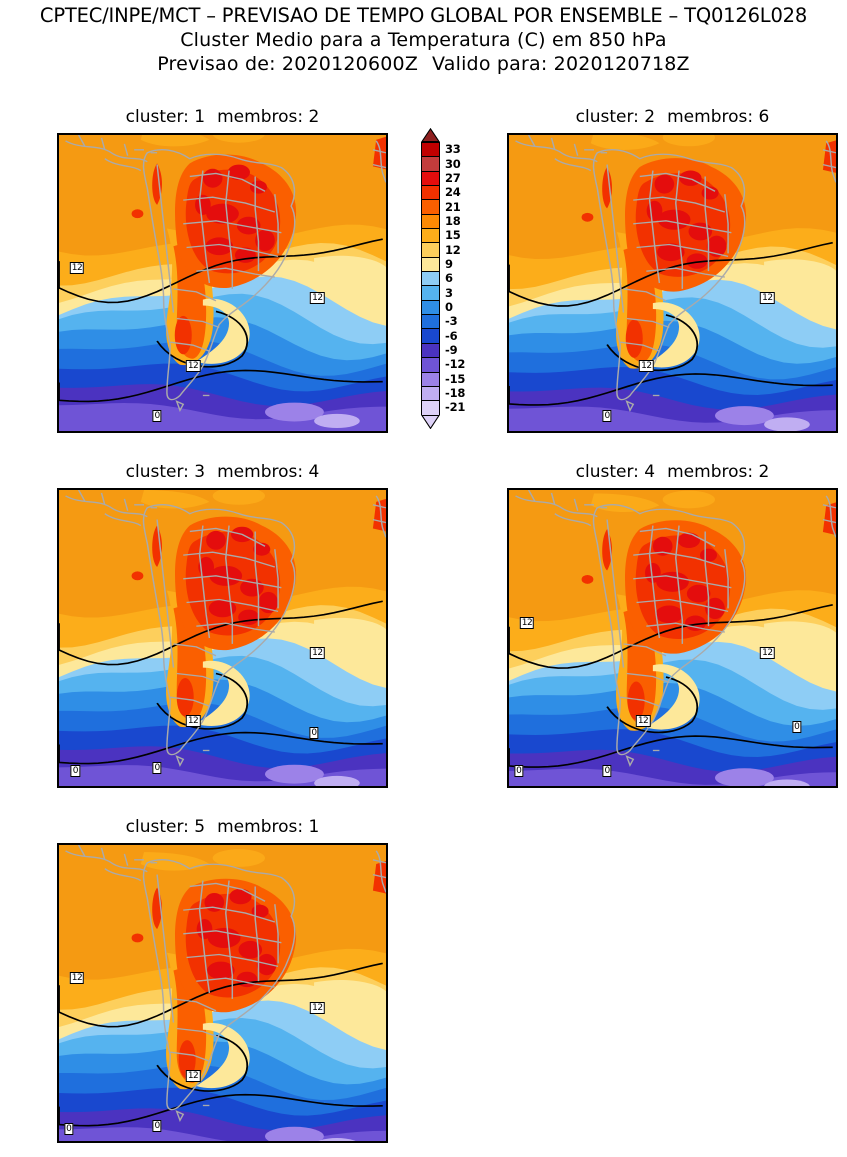  I want to click on colorbar-tick-label: 12, so click(453, 249).